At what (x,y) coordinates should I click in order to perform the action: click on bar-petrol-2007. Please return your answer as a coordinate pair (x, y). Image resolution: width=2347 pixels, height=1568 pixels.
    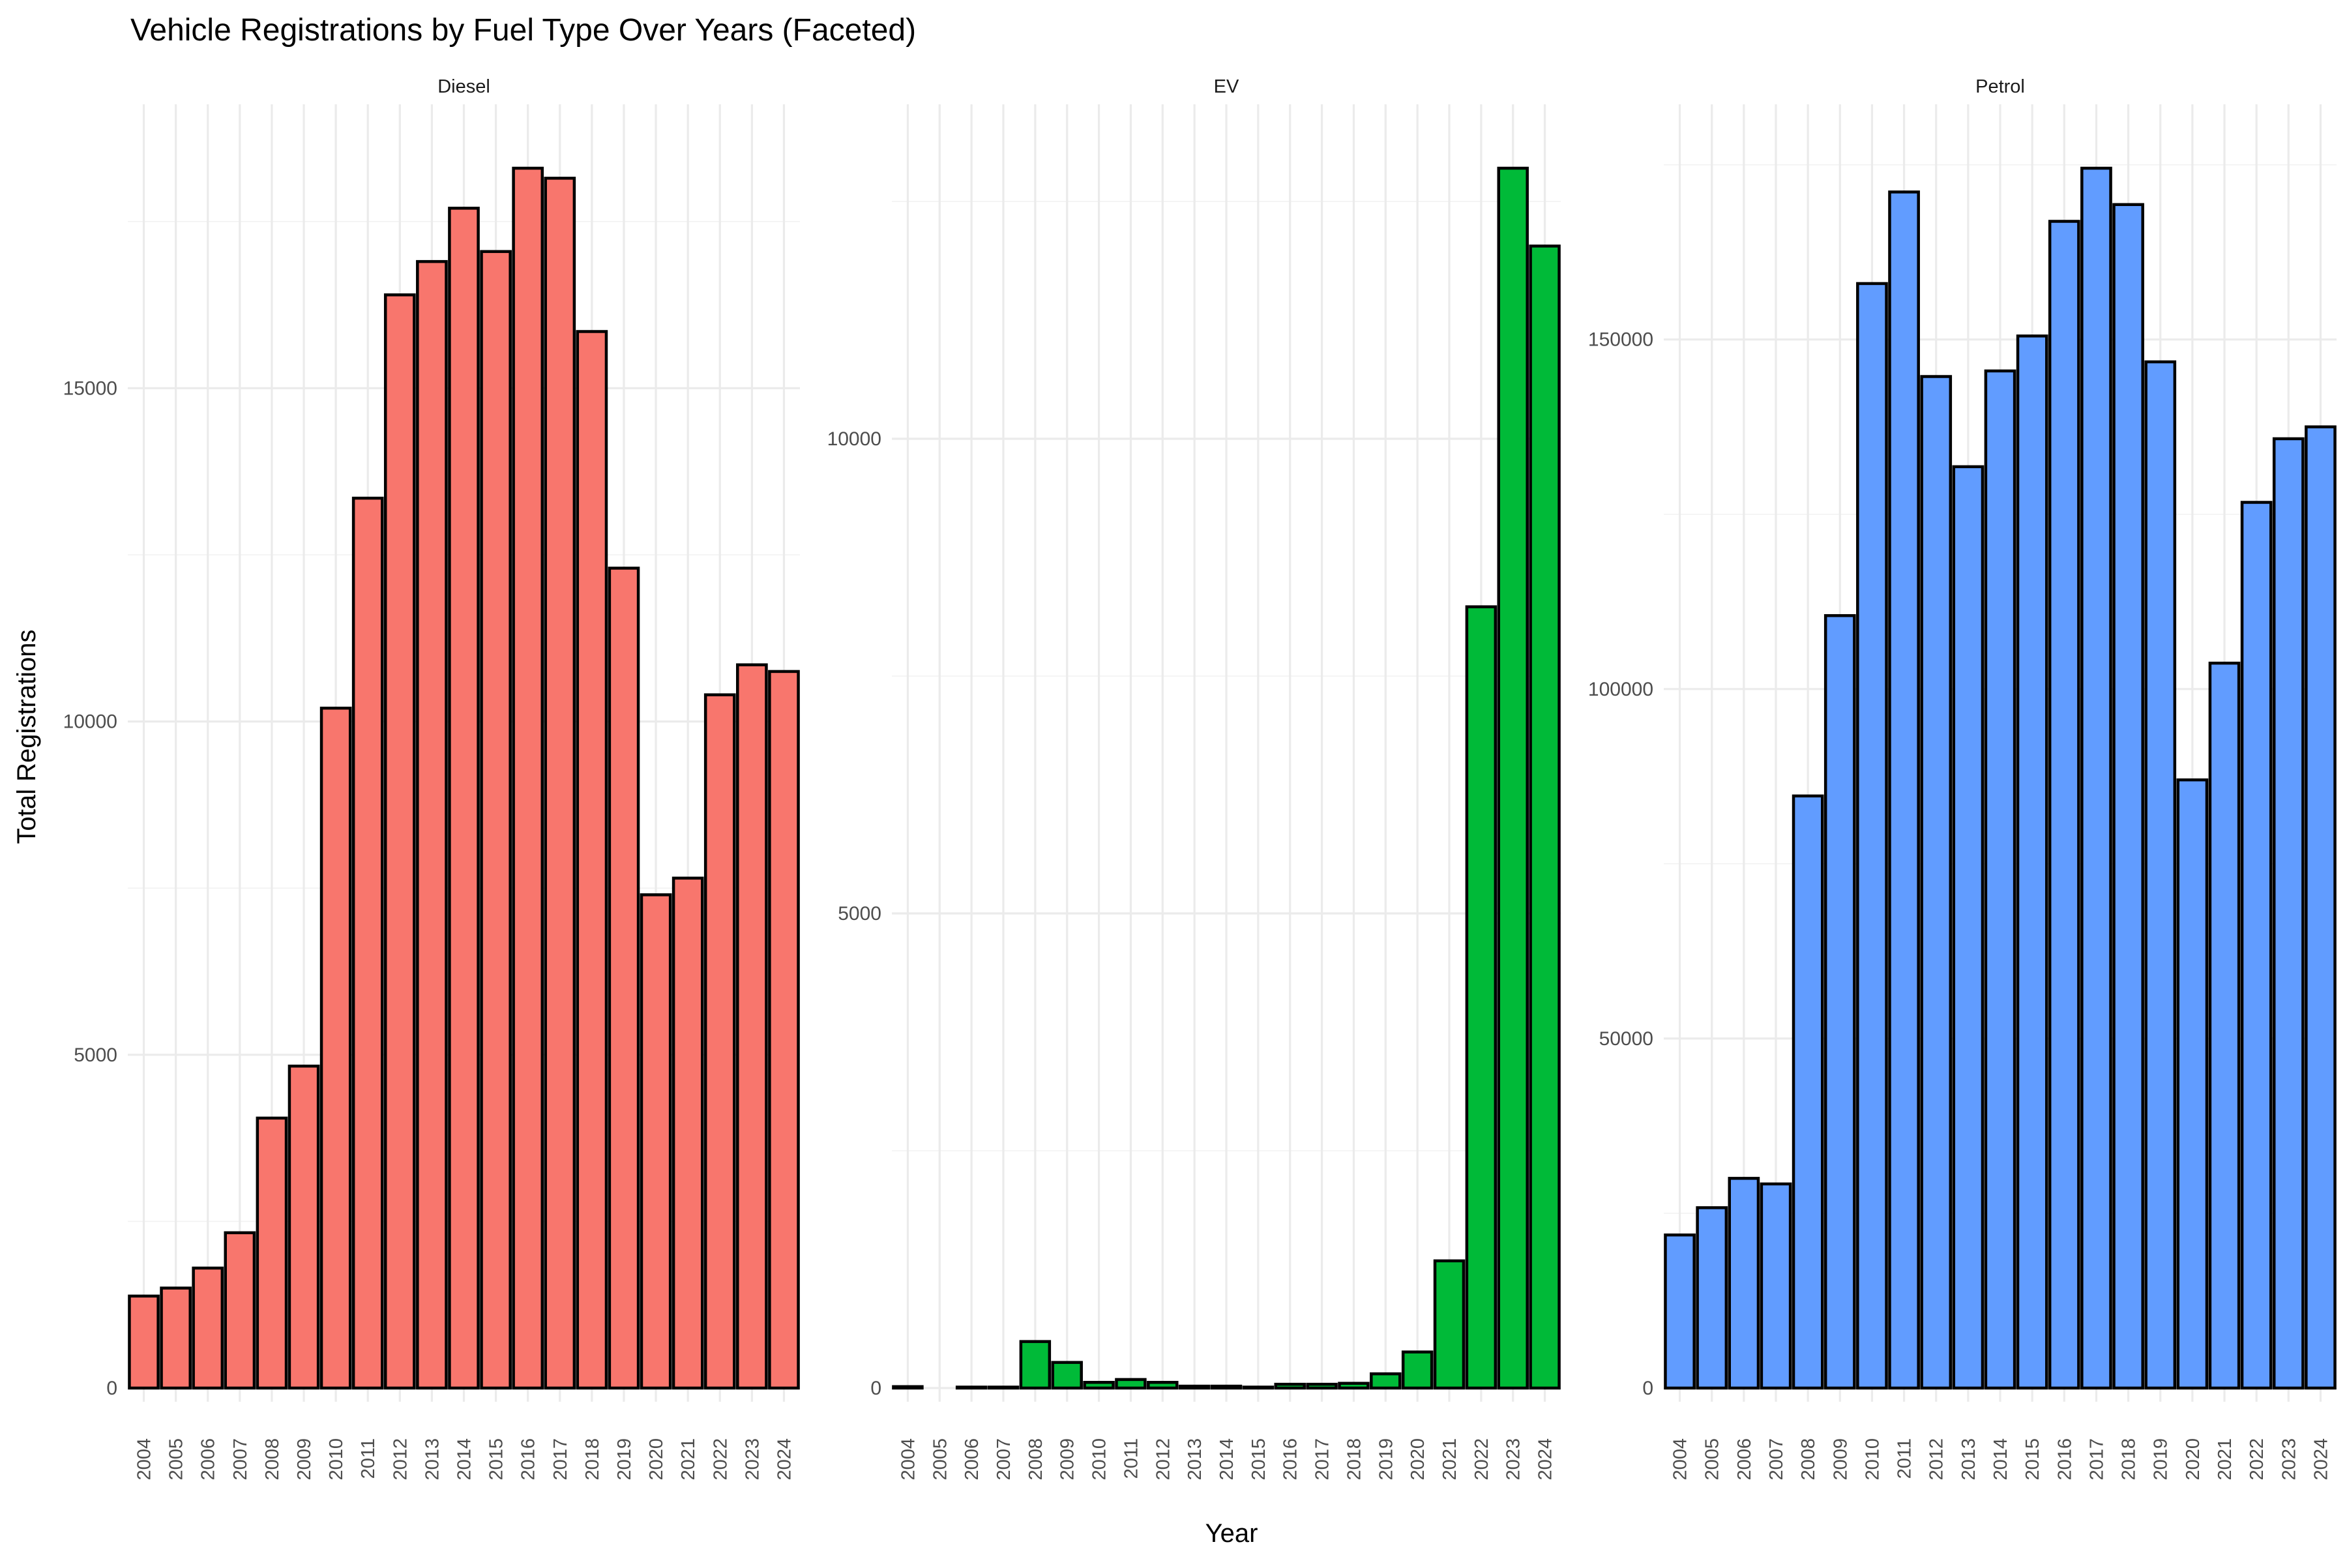
    Looking at the image, I should click on (1776, 1286).